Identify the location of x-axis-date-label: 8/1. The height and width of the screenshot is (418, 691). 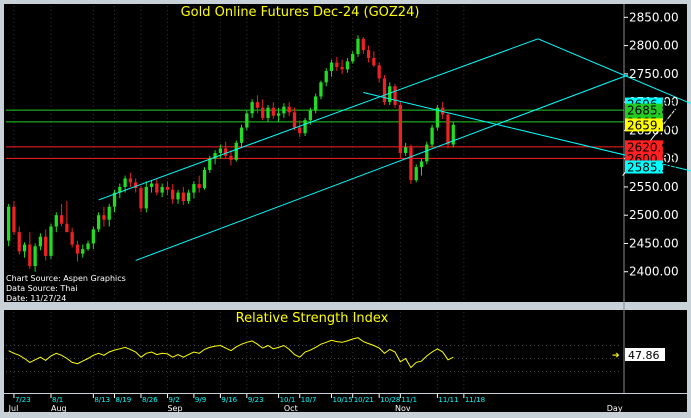
(57, 400).